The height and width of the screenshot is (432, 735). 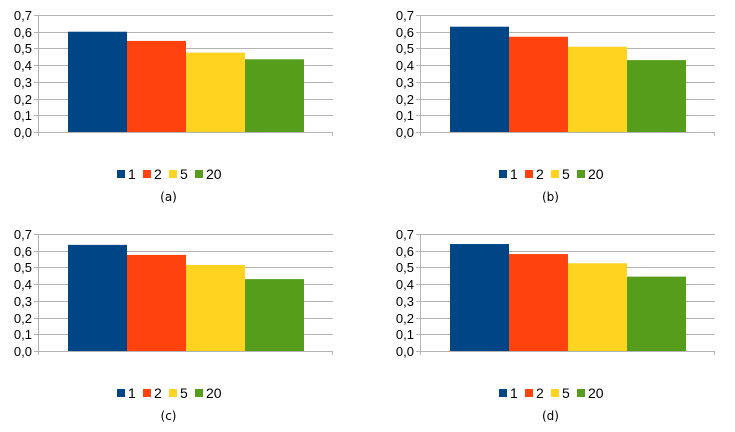 What do you see at coordinates (169, 416) in the screenshot?
I see `subfigure-caption: (c)` at bounding box center [169, 416].